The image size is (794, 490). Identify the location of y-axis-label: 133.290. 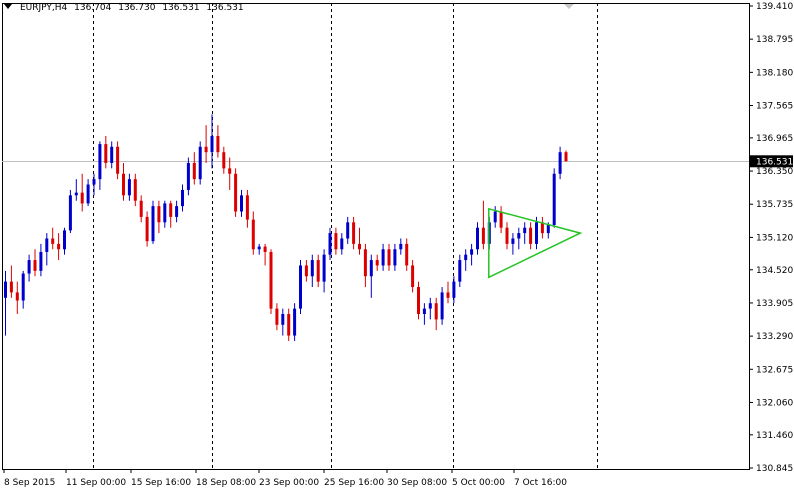
(774, 337).